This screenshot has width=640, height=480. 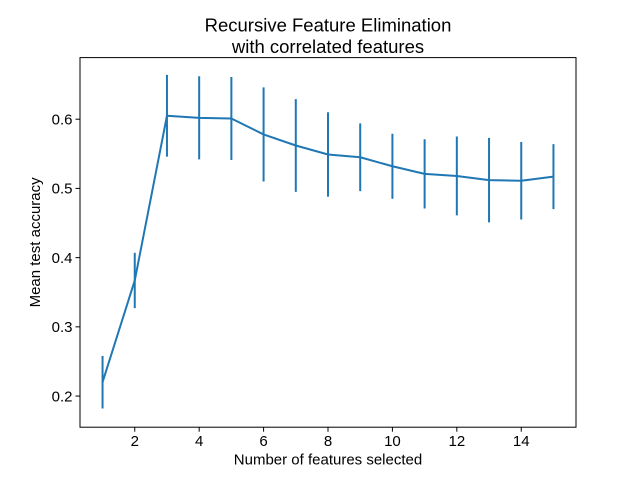 I want to click on y-axis-ticks: 0.2 0.3 0.4 0.5 0.6, so click(x=66, y=258).